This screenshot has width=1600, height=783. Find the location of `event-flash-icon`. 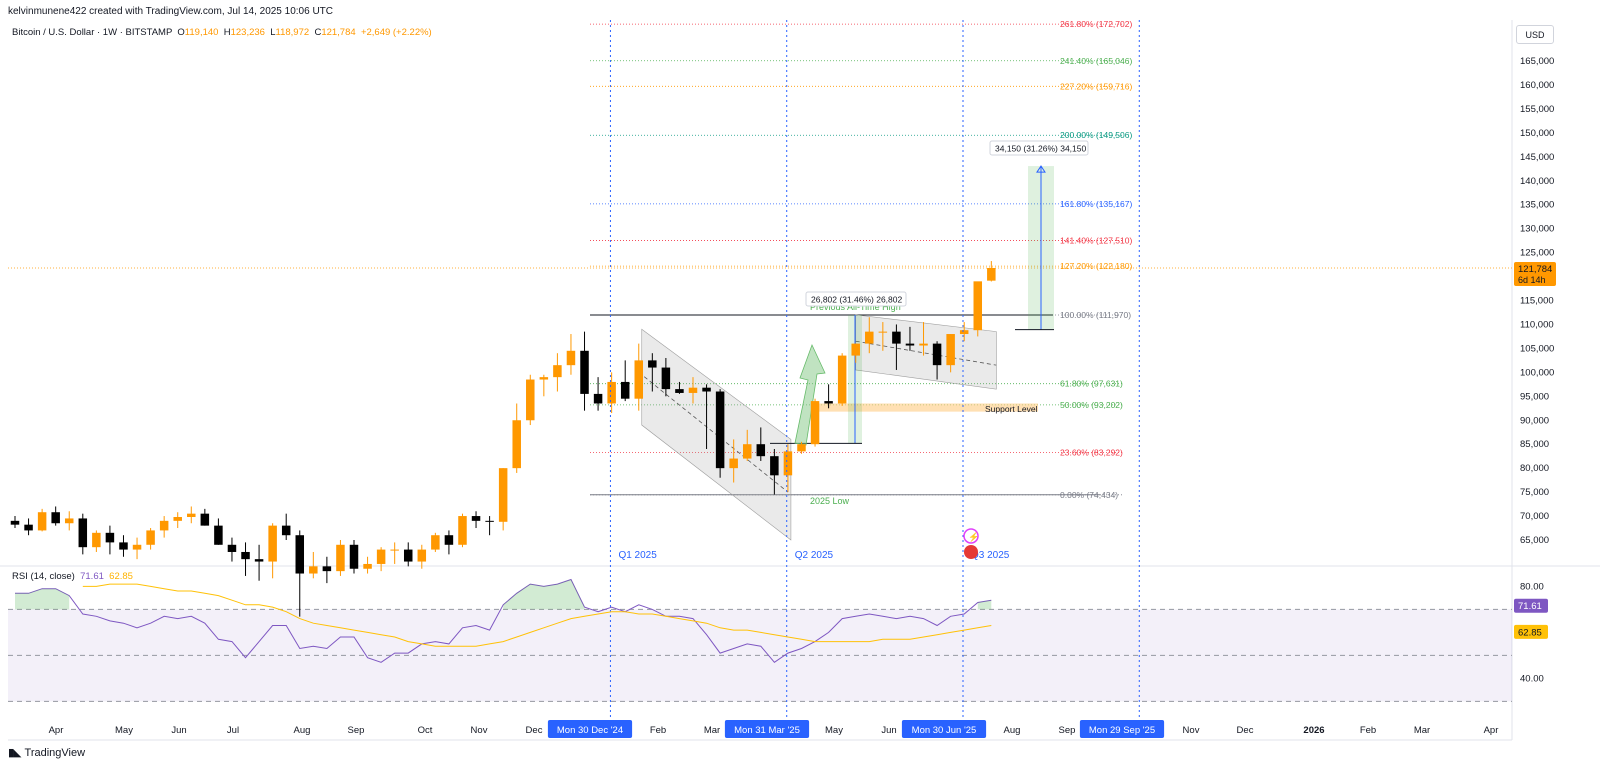

event-flash-icon is located at coordinates (971, 536).